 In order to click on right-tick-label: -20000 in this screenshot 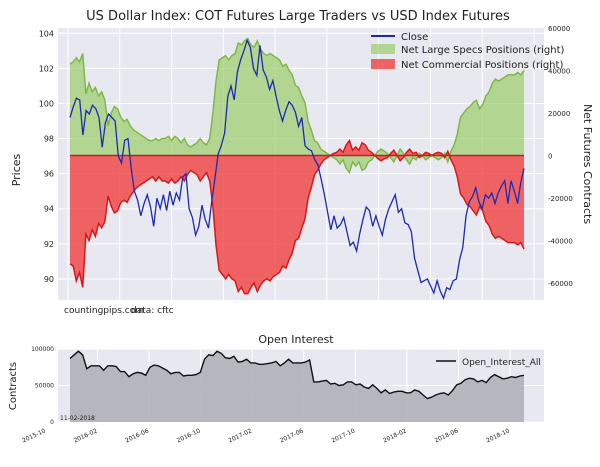, I will do `click(560, 199)`.